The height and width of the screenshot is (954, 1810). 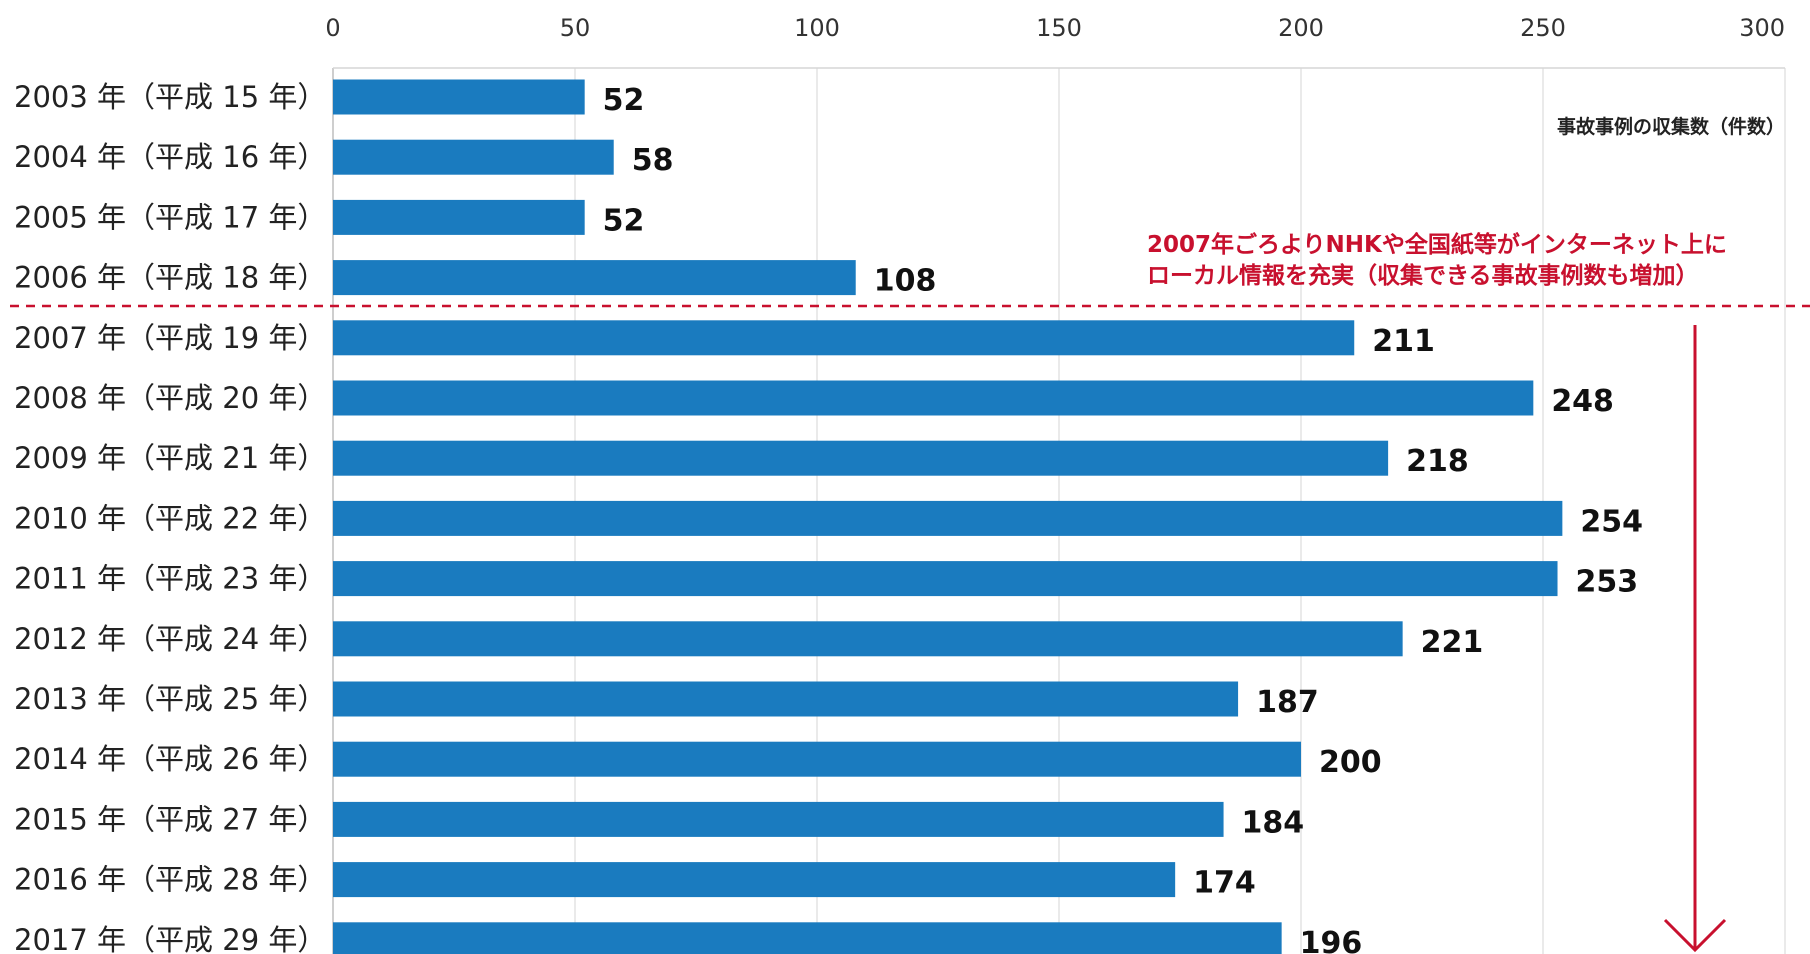 I want to click on value-label: 218, so click(x=1437, y=461).